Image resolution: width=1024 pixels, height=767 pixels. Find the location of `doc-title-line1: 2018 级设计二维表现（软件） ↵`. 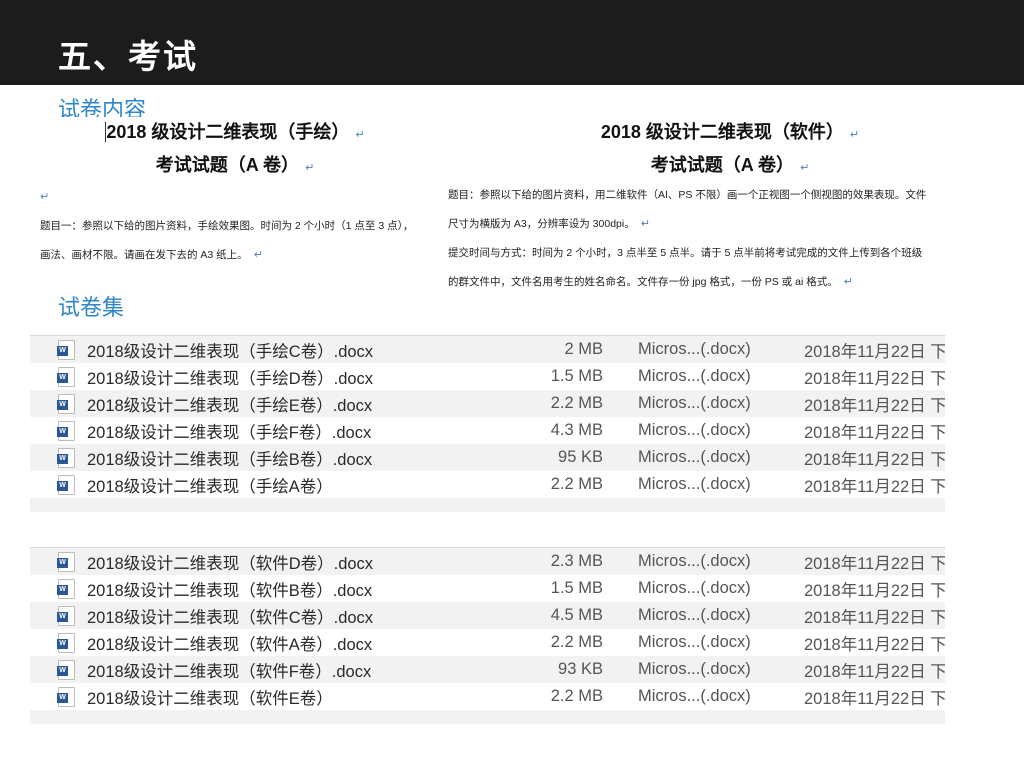

doc-title-line1: 2018 级设计二维表现（软件） ↵ is located at coordinates (730, 132).